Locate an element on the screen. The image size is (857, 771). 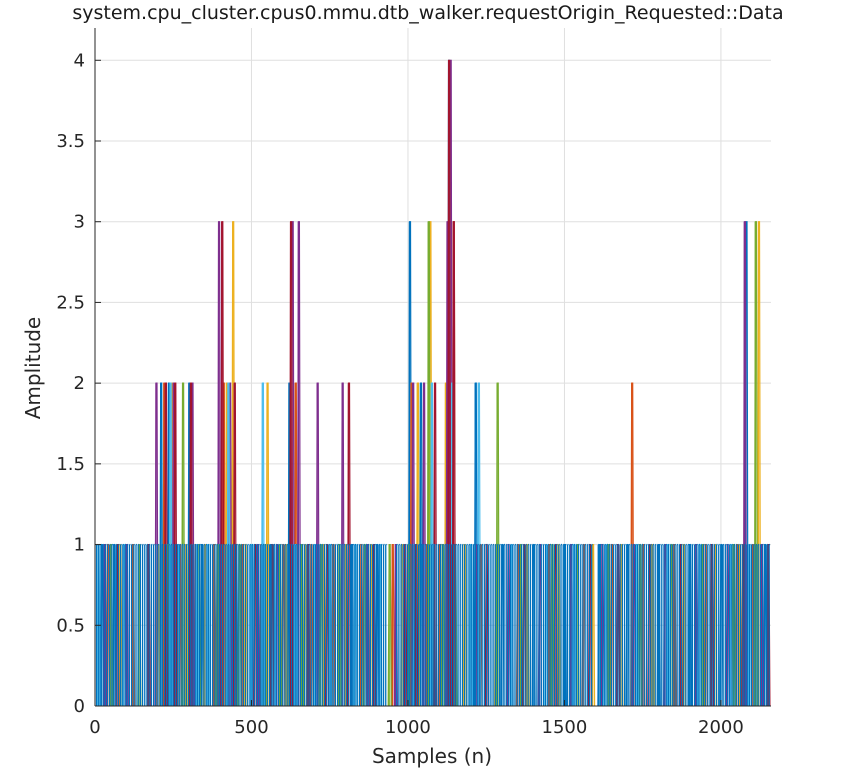
x-tick-label: 1000 is located at coordinates (408, 727).